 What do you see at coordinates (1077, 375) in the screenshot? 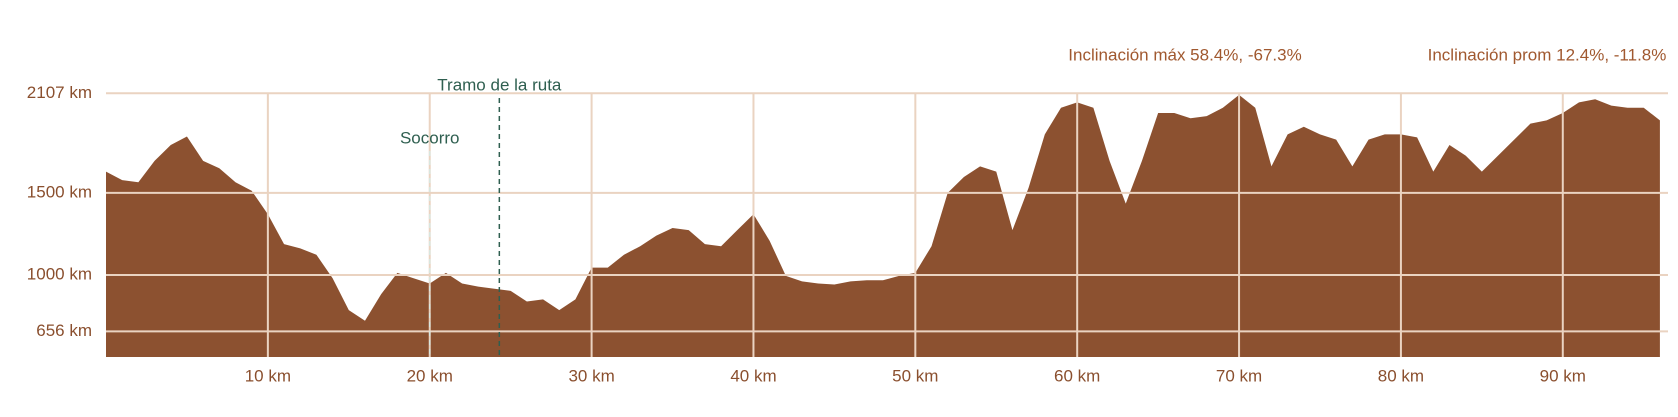
I see `x-tick-label: 60 km` at bounding box center [1077, 375].